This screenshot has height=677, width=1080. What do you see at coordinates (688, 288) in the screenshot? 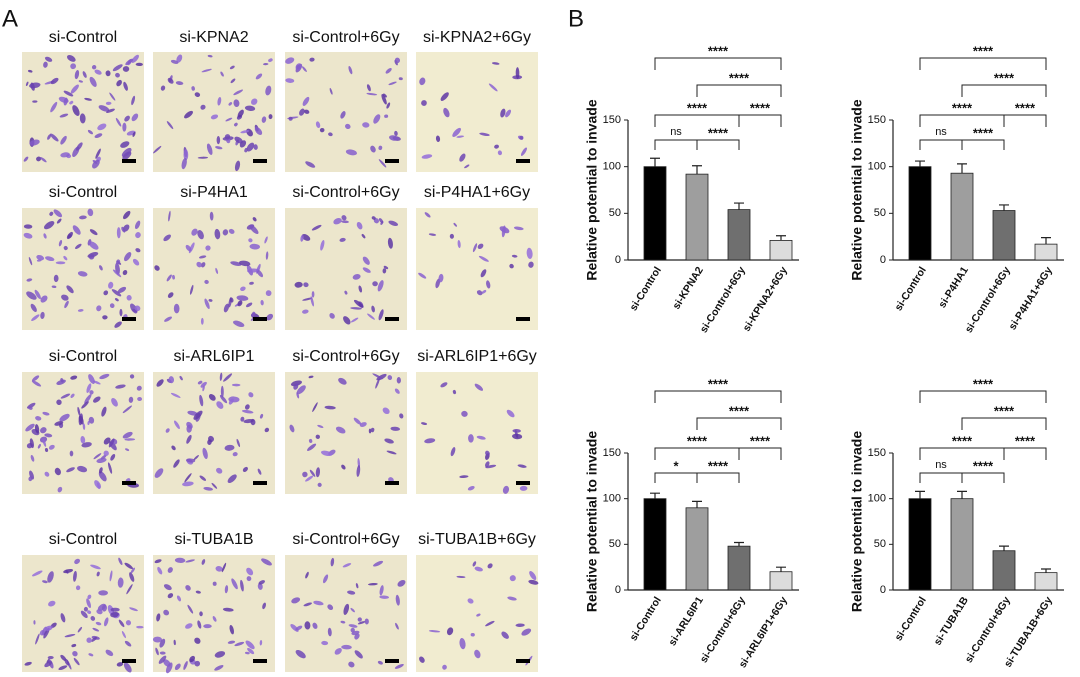
I see `x-tick-label: si-KPNA2` at bounding box center [688, 288].